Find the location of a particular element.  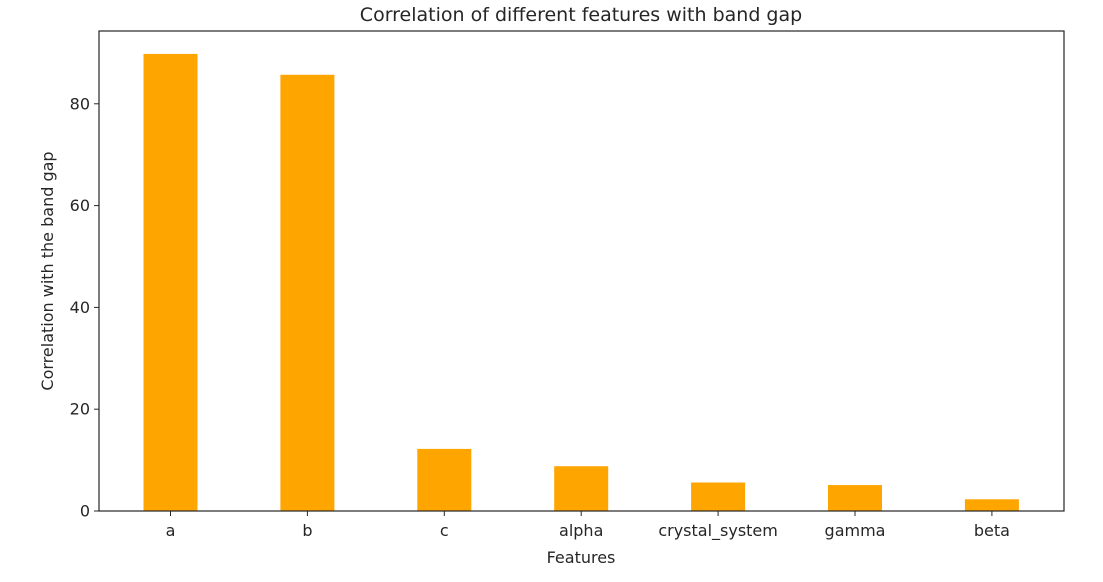

x-tick-label: beta is located at coordinates (992, 530).